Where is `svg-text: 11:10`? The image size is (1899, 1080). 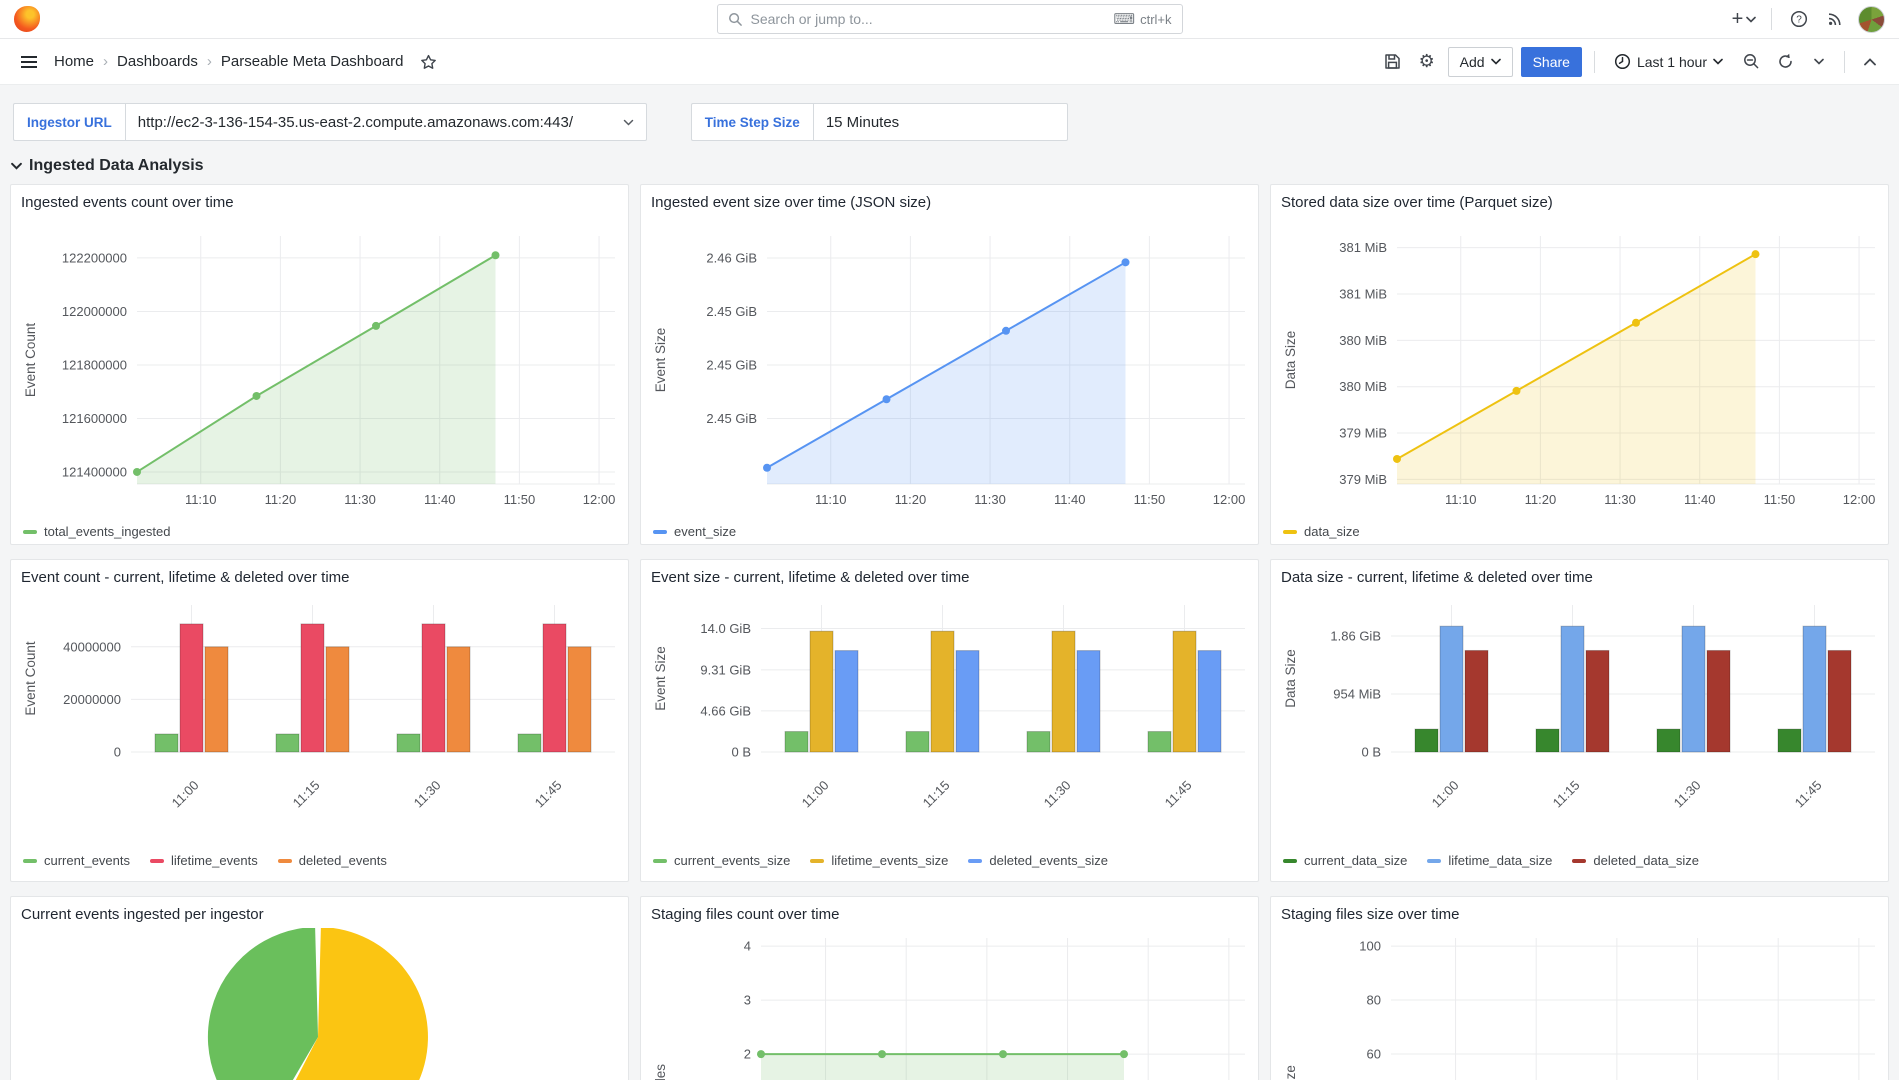 svg-text: 11:10 is located at coordinates (201, 499).